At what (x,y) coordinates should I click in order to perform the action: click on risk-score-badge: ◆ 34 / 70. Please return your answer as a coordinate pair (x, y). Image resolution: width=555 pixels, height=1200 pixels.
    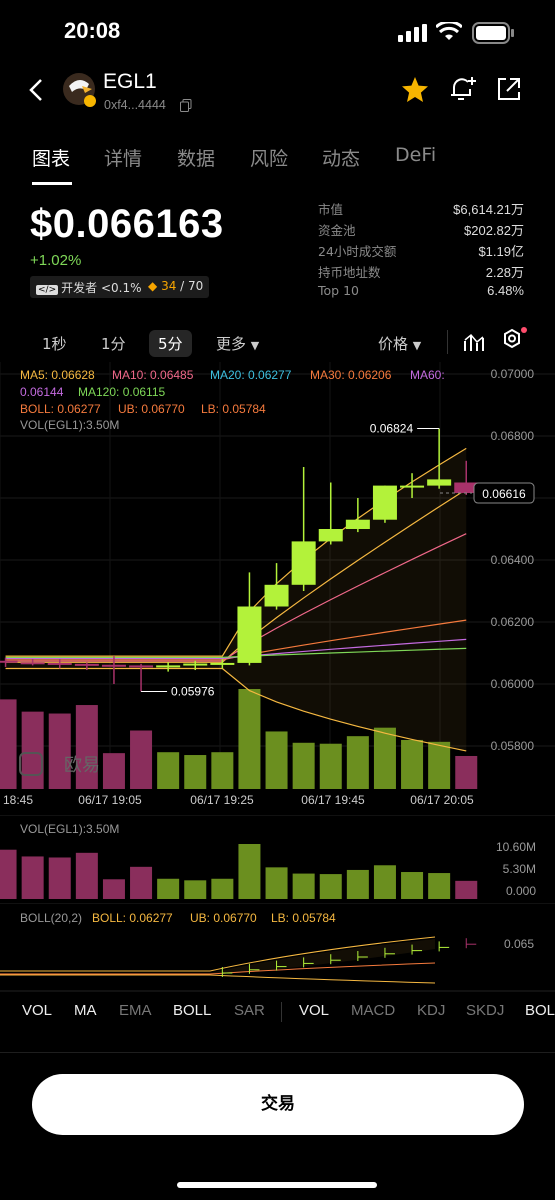
    Looking at the image, I should click on (176, 287).